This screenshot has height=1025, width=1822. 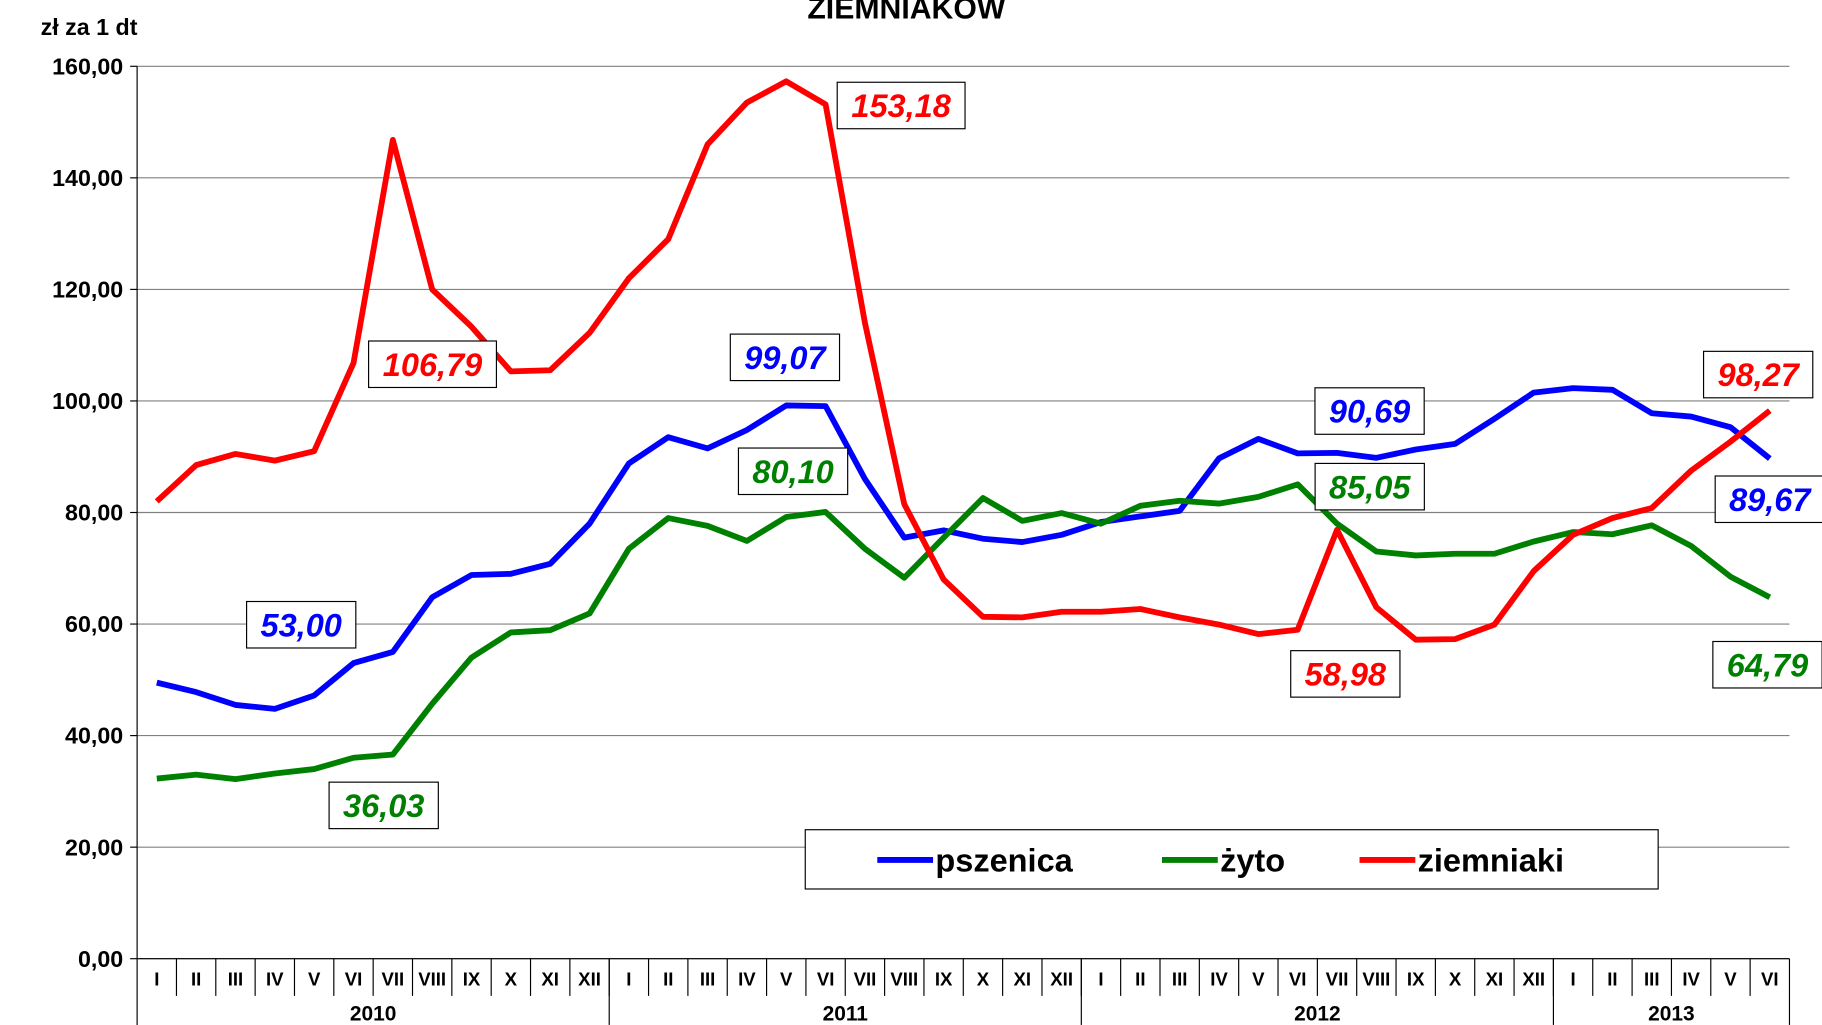 What do you see at coordinates (94, 624) in the screenshot?
I see `y-tick-label: 60,00` at bounding box center [94, 624].